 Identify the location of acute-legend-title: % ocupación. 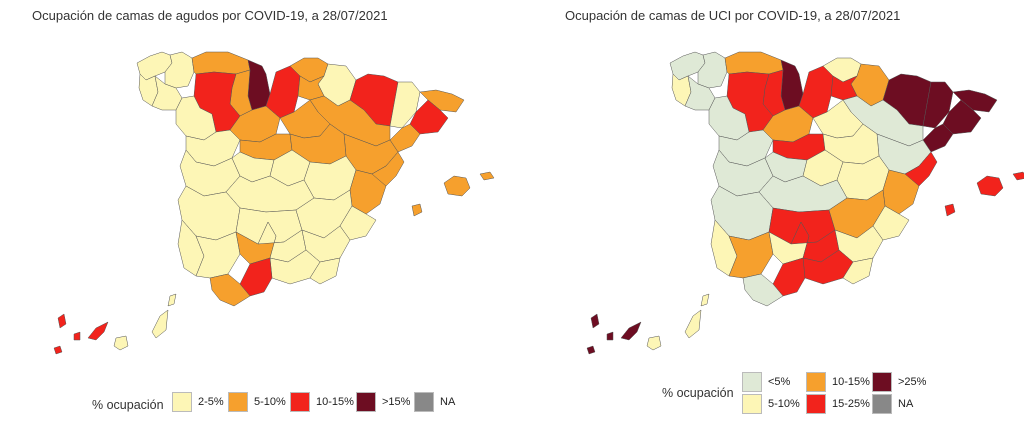
(128, 405).